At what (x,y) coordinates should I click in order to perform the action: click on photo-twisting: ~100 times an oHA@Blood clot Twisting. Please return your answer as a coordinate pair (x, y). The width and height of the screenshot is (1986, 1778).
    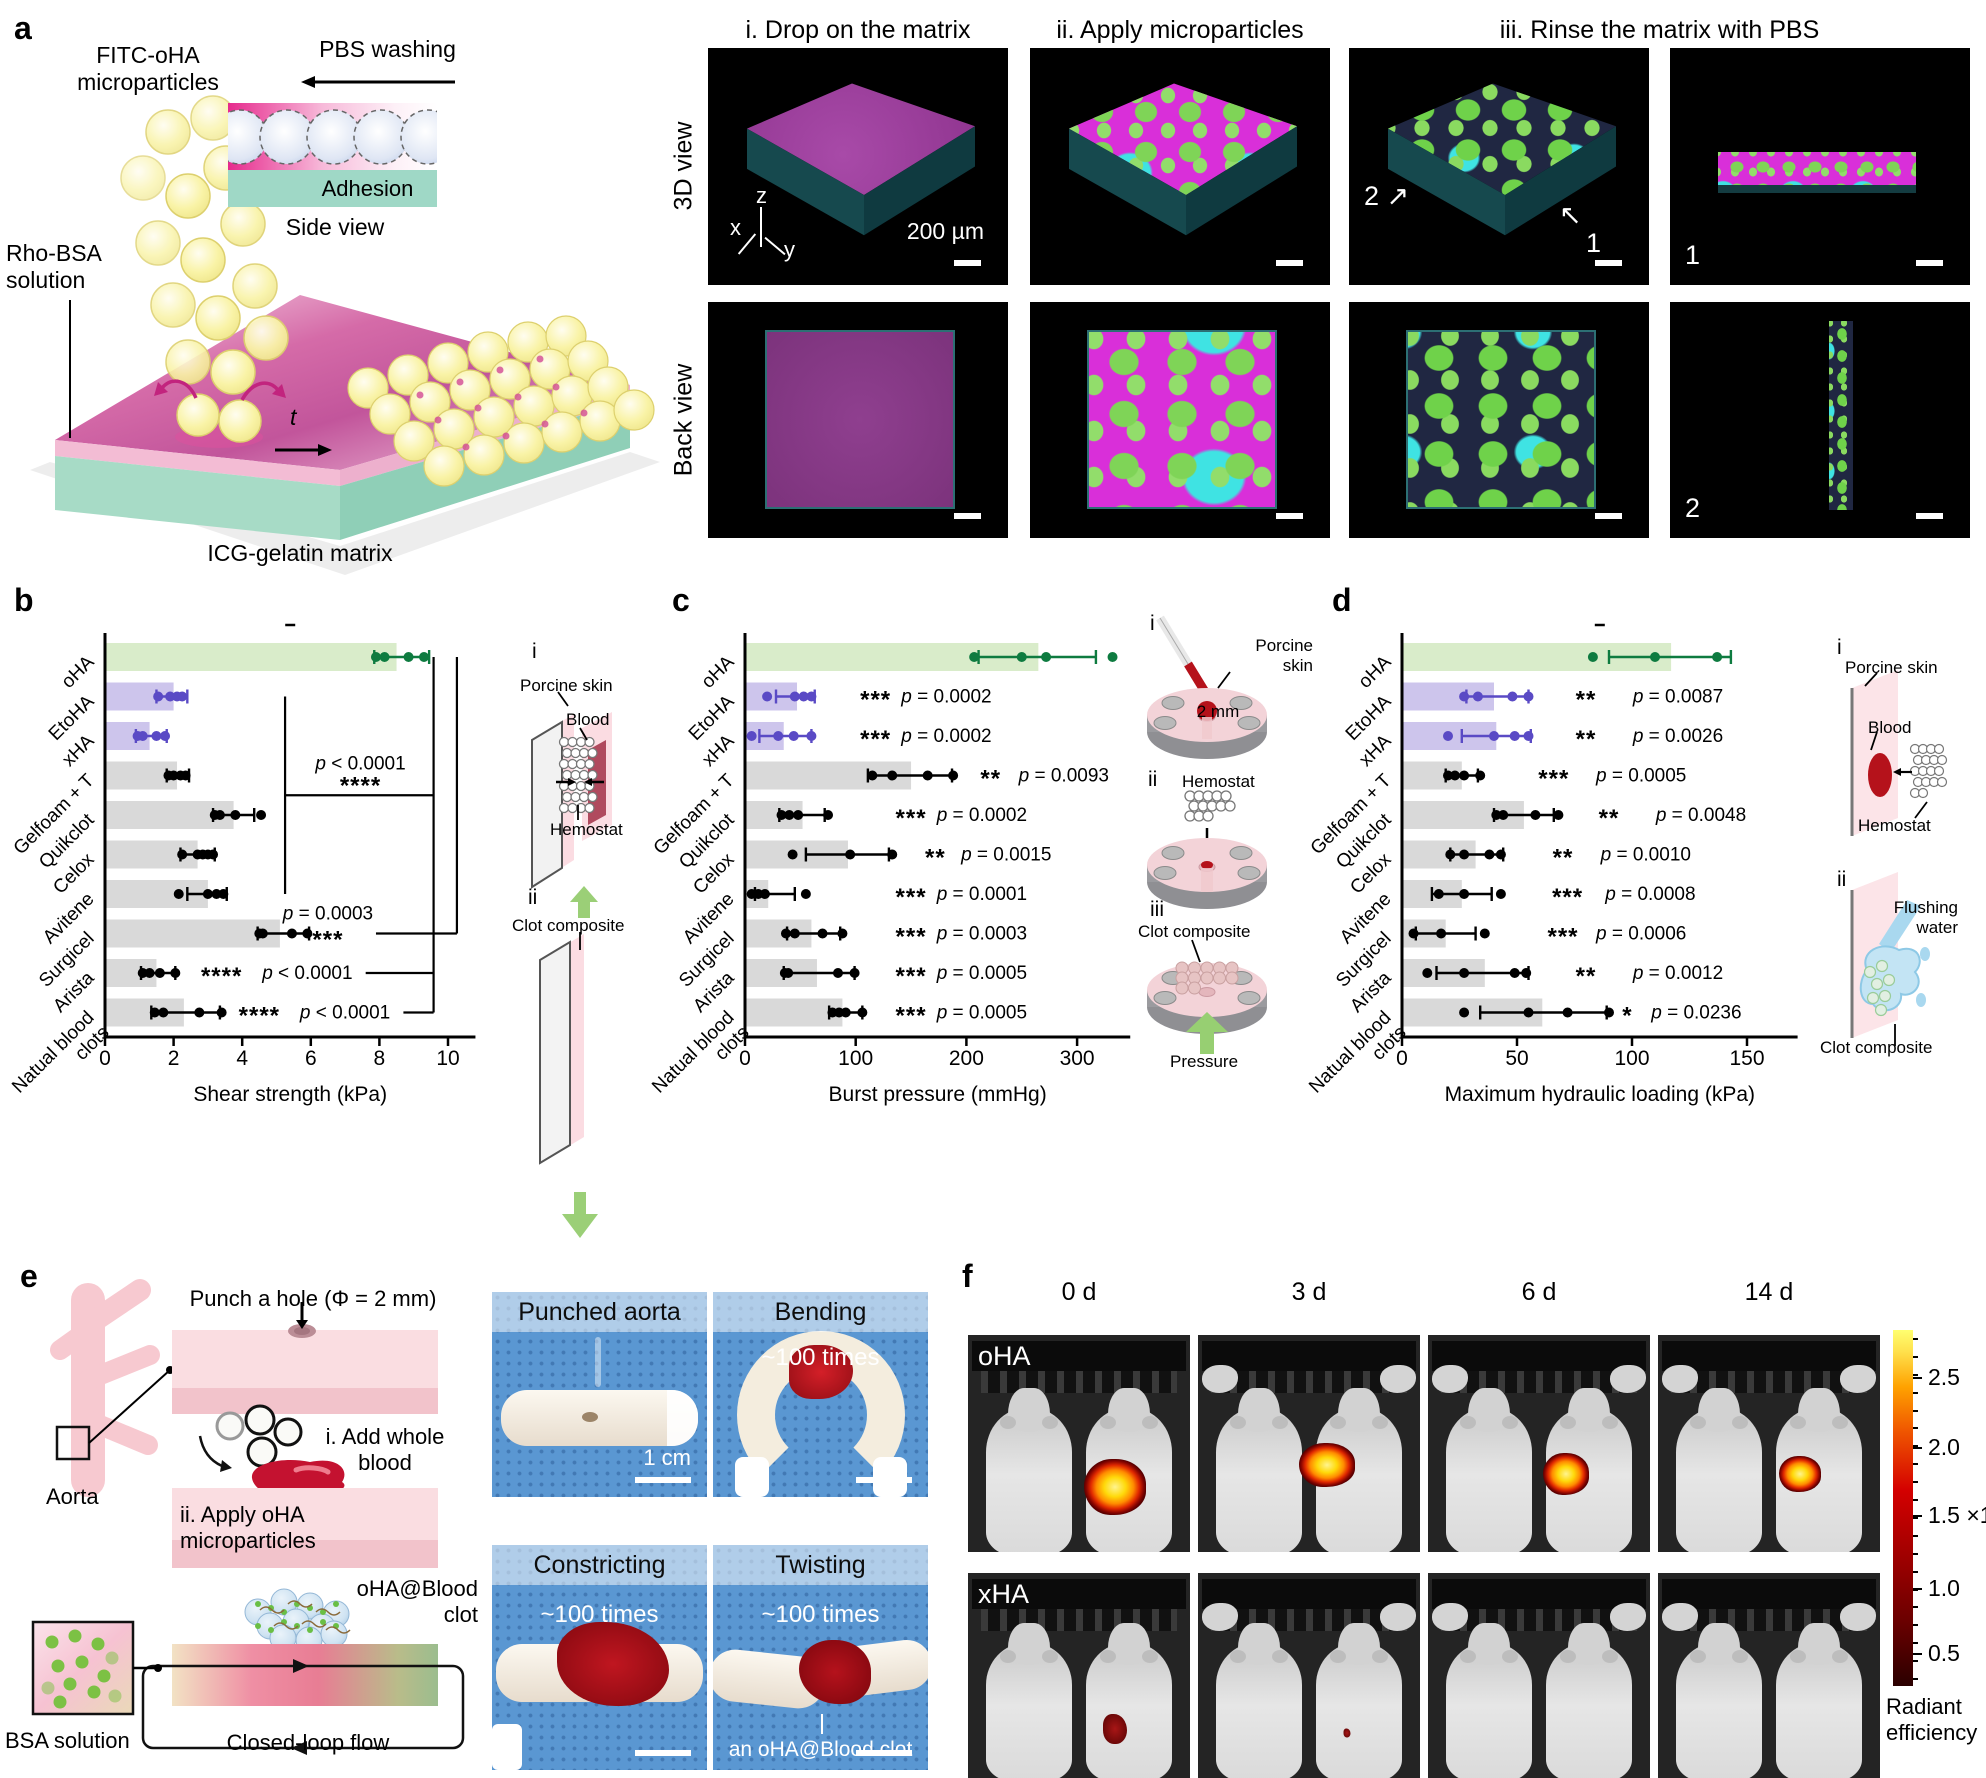
    Looking at the image, I should click on (820, 1657).